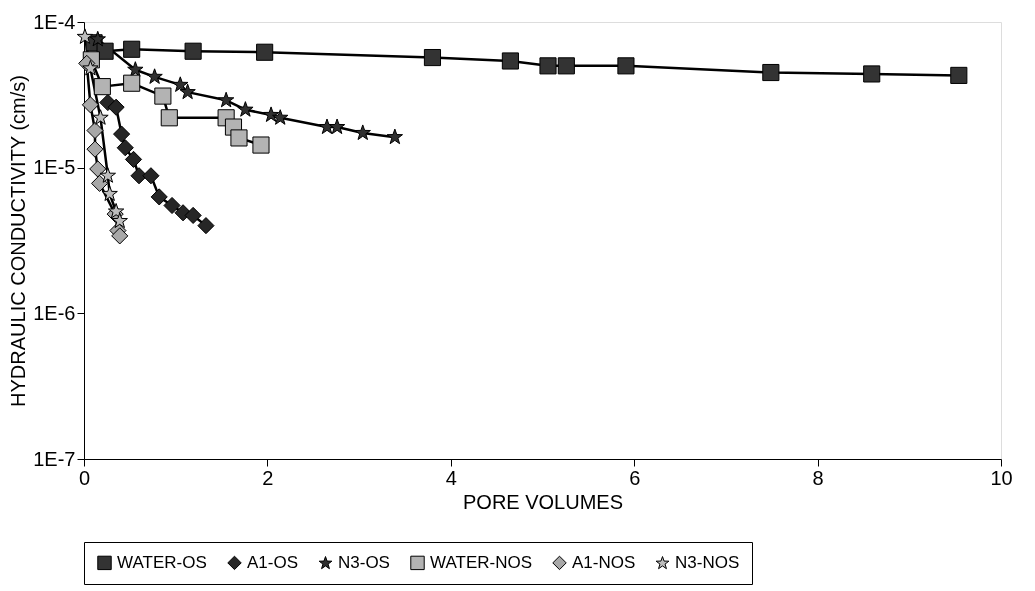 The width and height of the screenshot is (1035, 591). Describe the element at coordinates (162, 562) in the screenshot. I see `legend-label: WATER-OS` at that location.